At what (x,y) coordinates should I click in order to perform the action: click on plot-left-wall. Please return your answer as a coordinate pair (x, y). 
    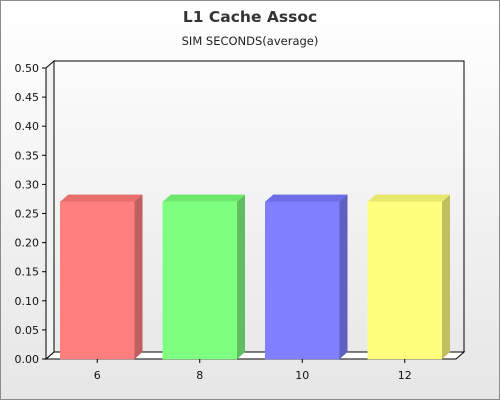
    Looking at the image, I should click on (50, 210).